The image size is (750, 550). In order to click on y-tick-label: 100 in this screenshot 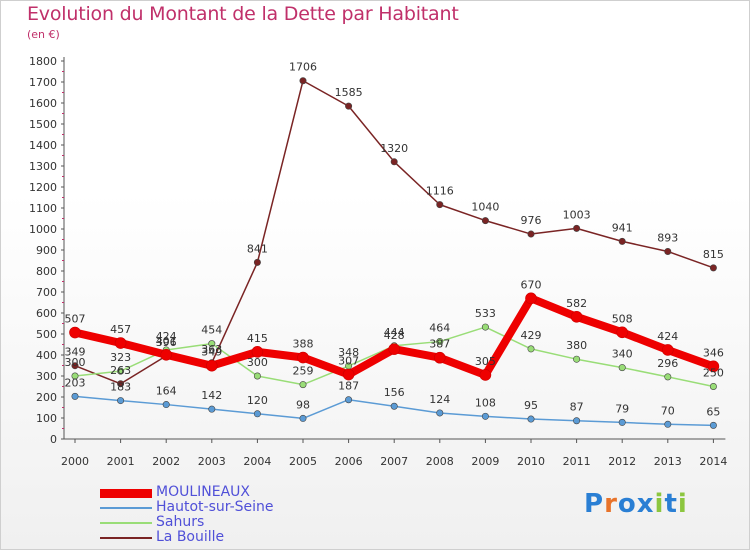, I will do `click(46, 418)`.